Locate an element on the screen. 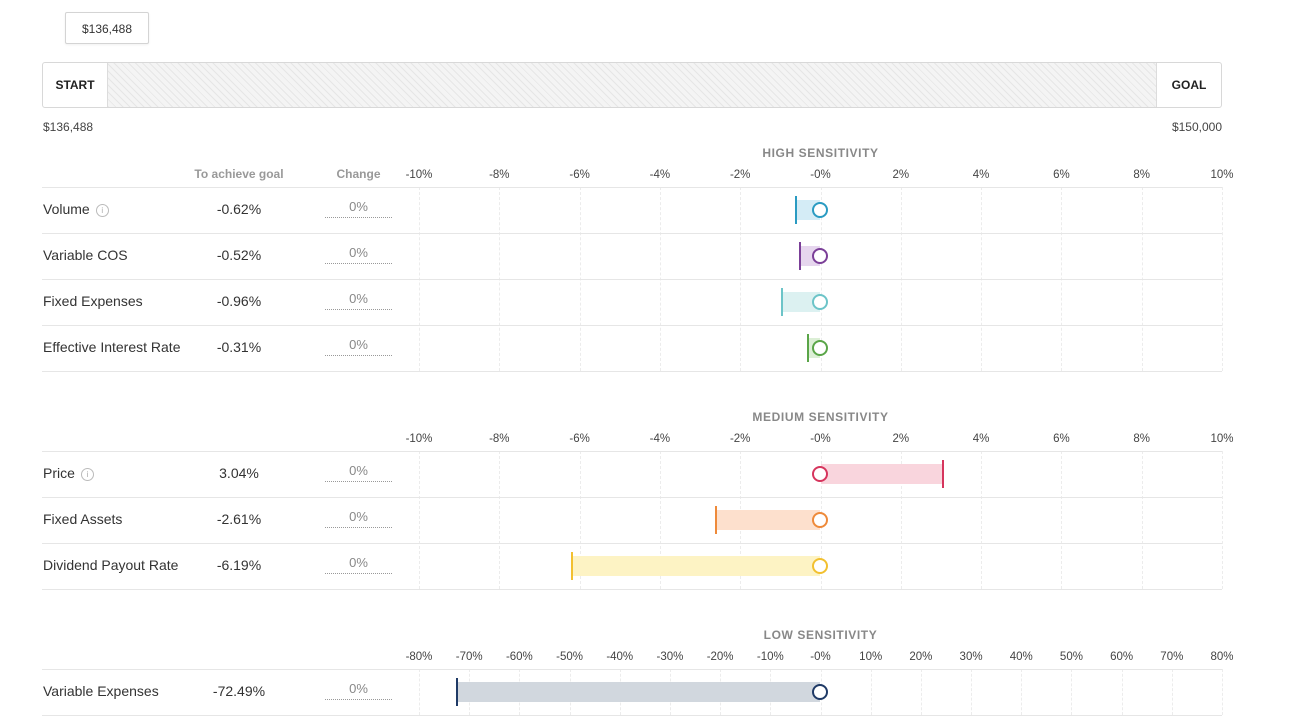 This screenshot has width=1303, height=726. section-title: HIGH SENSITIVITY is located at coordinates (820, 153).